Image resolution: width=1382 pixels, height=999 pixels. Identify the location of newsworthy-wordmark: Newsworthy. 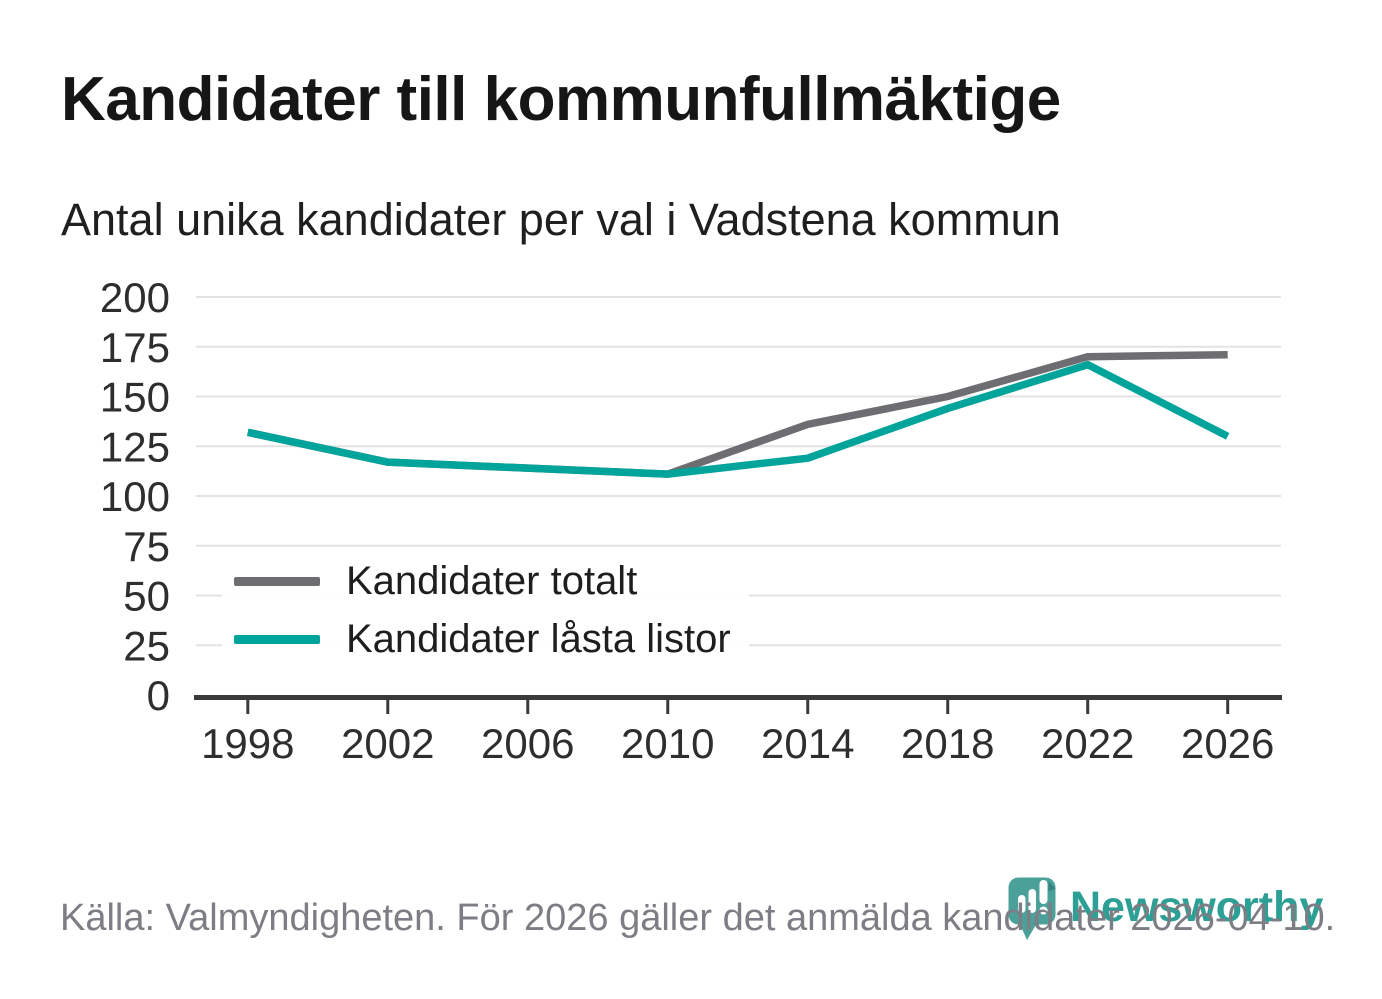
(1197, 907).